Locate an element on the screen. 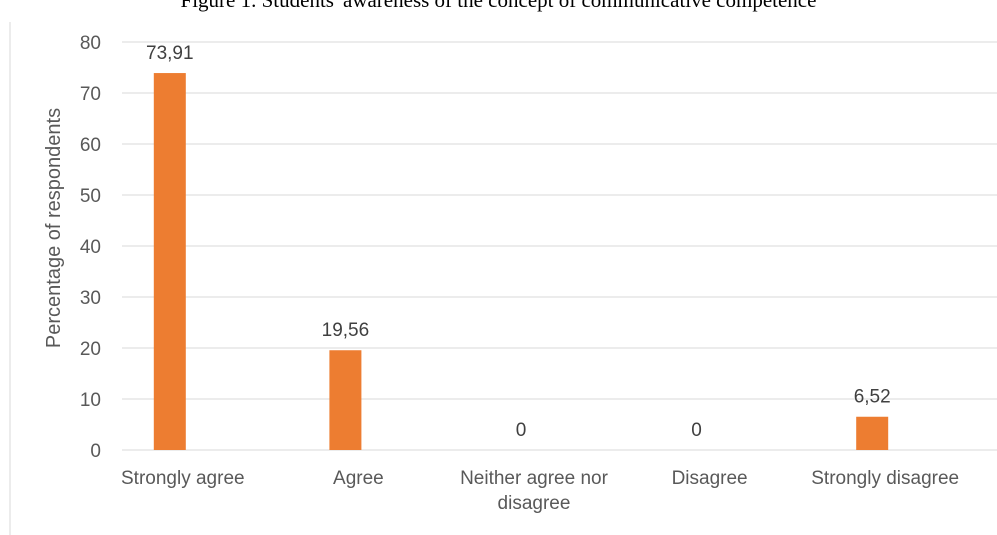  y-tick-label: 80 is located at coordinates (90, 43).